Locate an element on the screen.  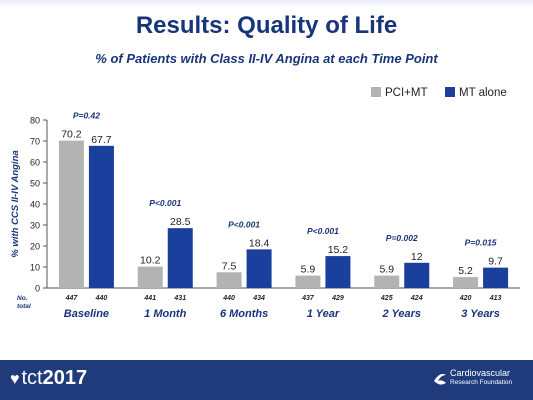
tct-logo: ♥ tct2017 is located at coordinates (48, 378).